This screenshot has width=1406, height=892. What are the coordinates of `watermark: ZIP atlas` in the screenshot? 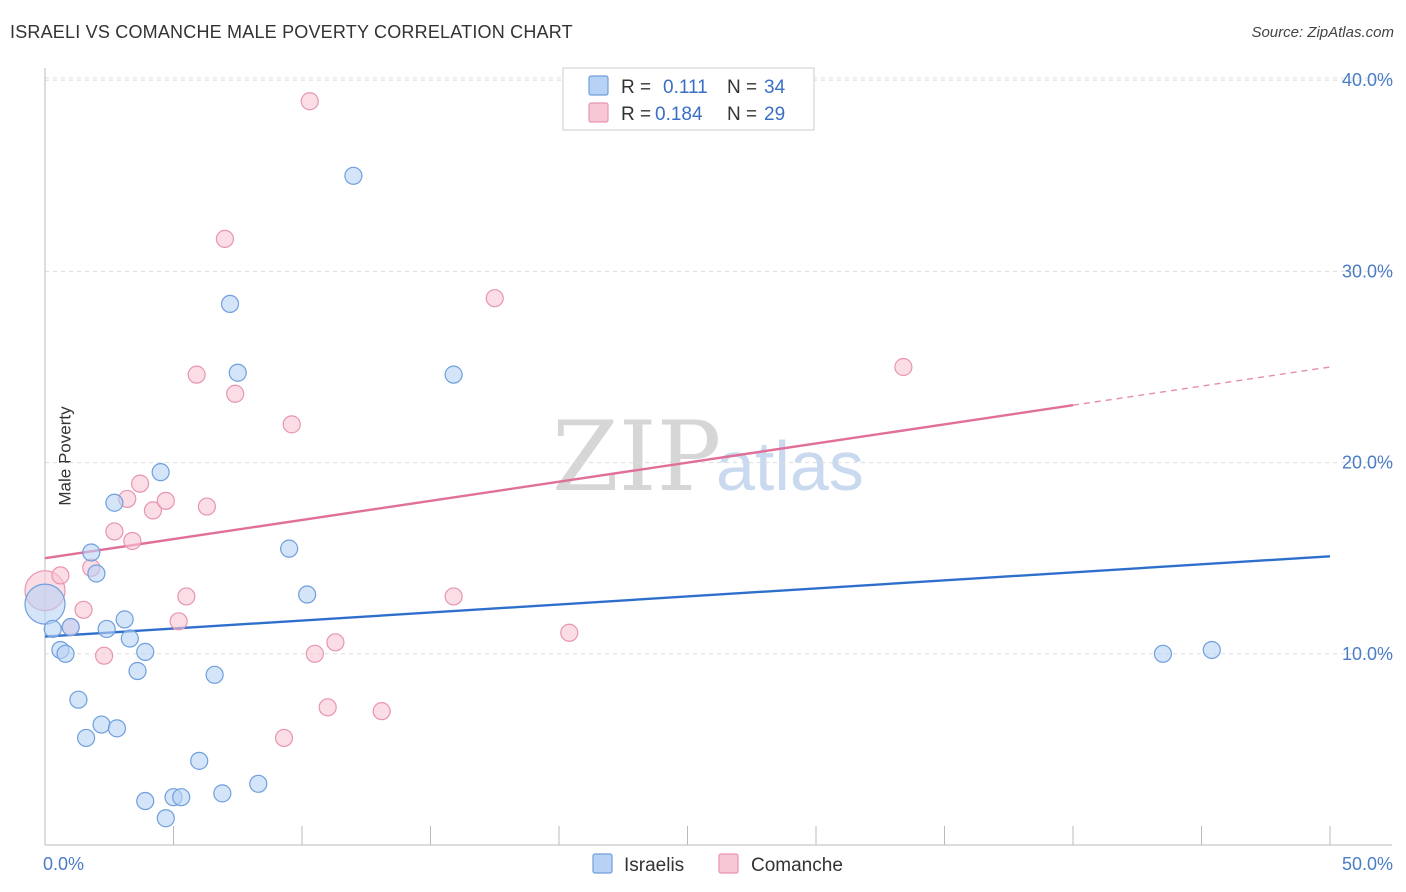 It's located at (708, 457).